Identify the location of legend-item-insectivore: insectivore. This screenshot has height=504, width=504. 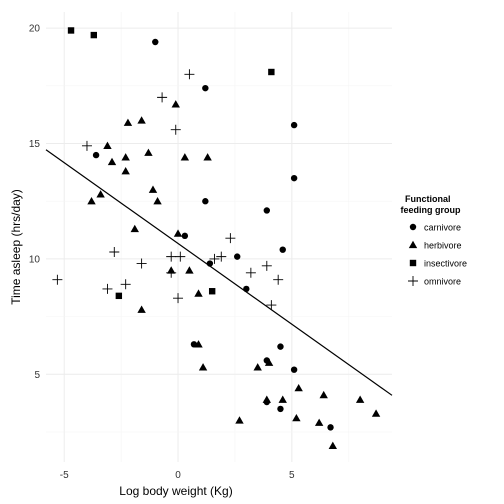
(438, 264).